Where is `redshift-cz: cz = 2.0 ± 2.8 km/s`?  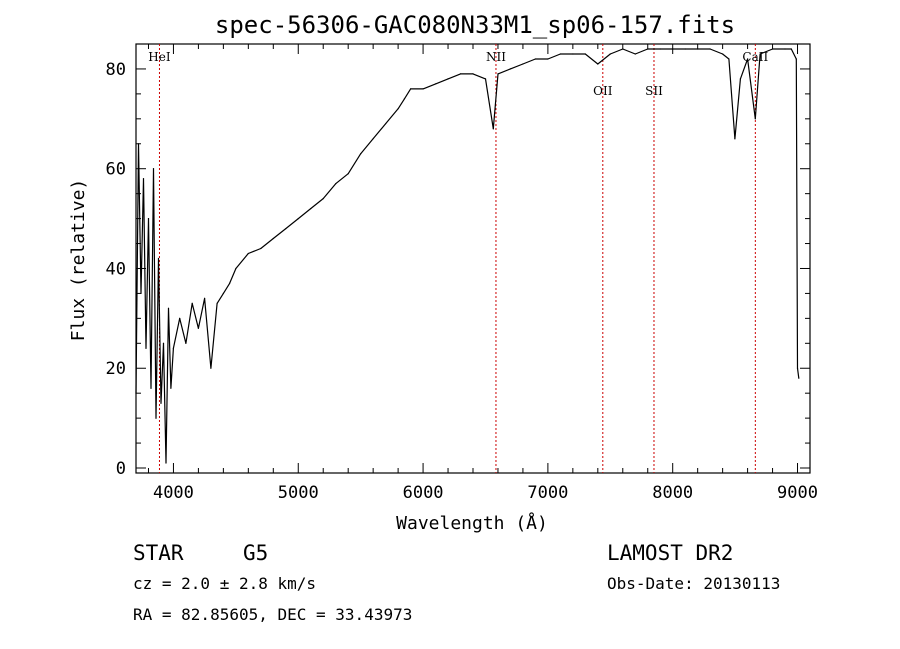 redshift-cz: cz = 2.0 ± 2.8 km/s is located at coordinates (224, 583).